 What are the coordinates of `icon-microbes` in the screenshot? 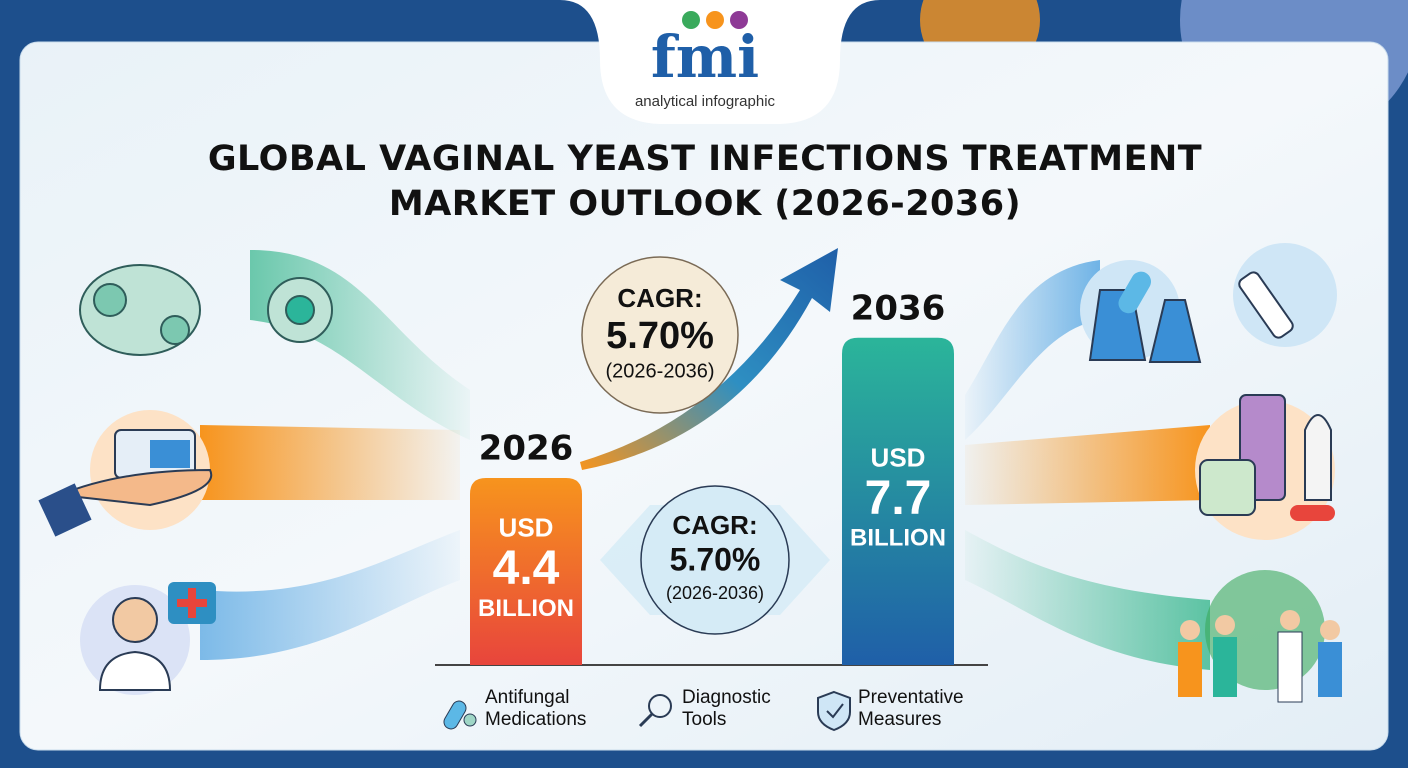 It's located at (206, 310).